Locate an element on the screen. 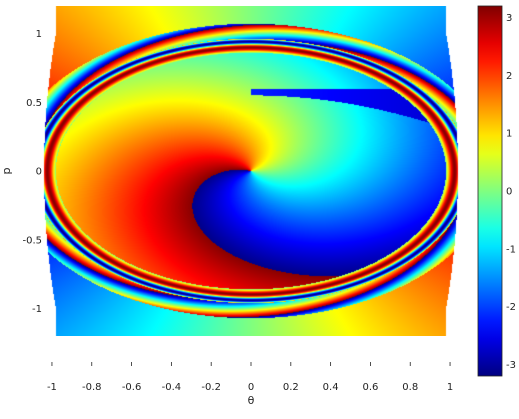 The image size is (519, 419). x-tick-label: -0.8 is located at coordinates (92, 387).